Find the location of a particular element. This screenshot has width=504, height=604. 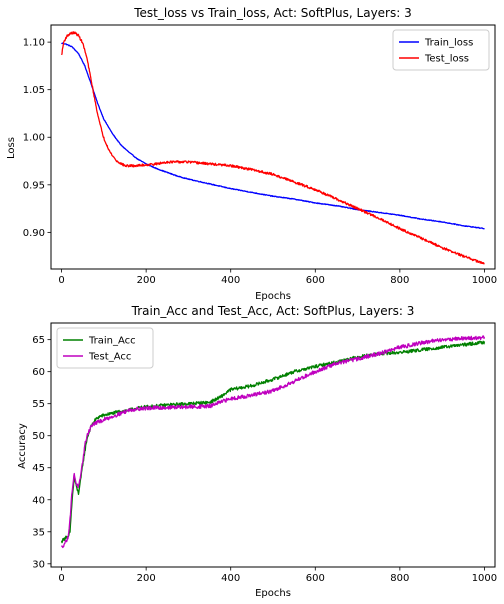

accuracy-chart-x-tick-label: 400 is located at coordinates (230, 578).